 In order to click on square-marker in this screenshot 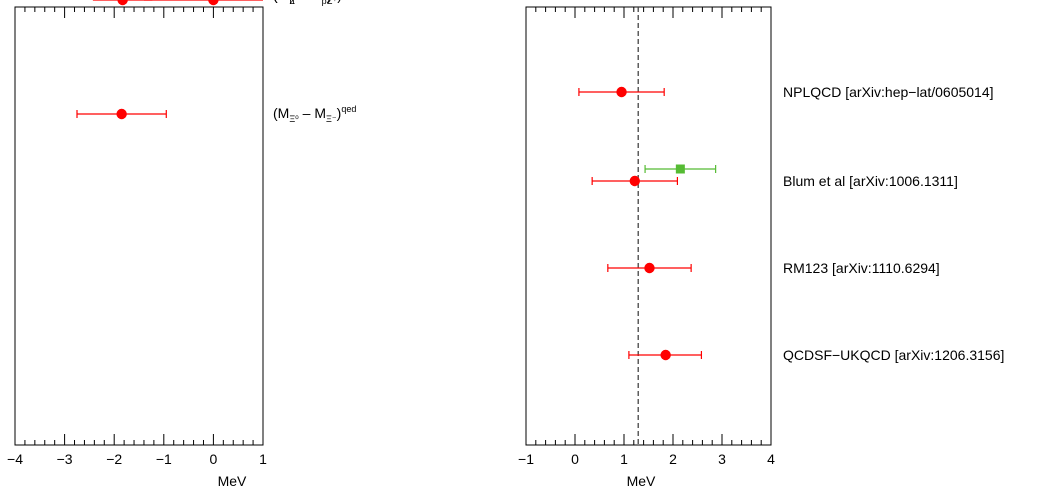, I will do `click(680, 169)`.